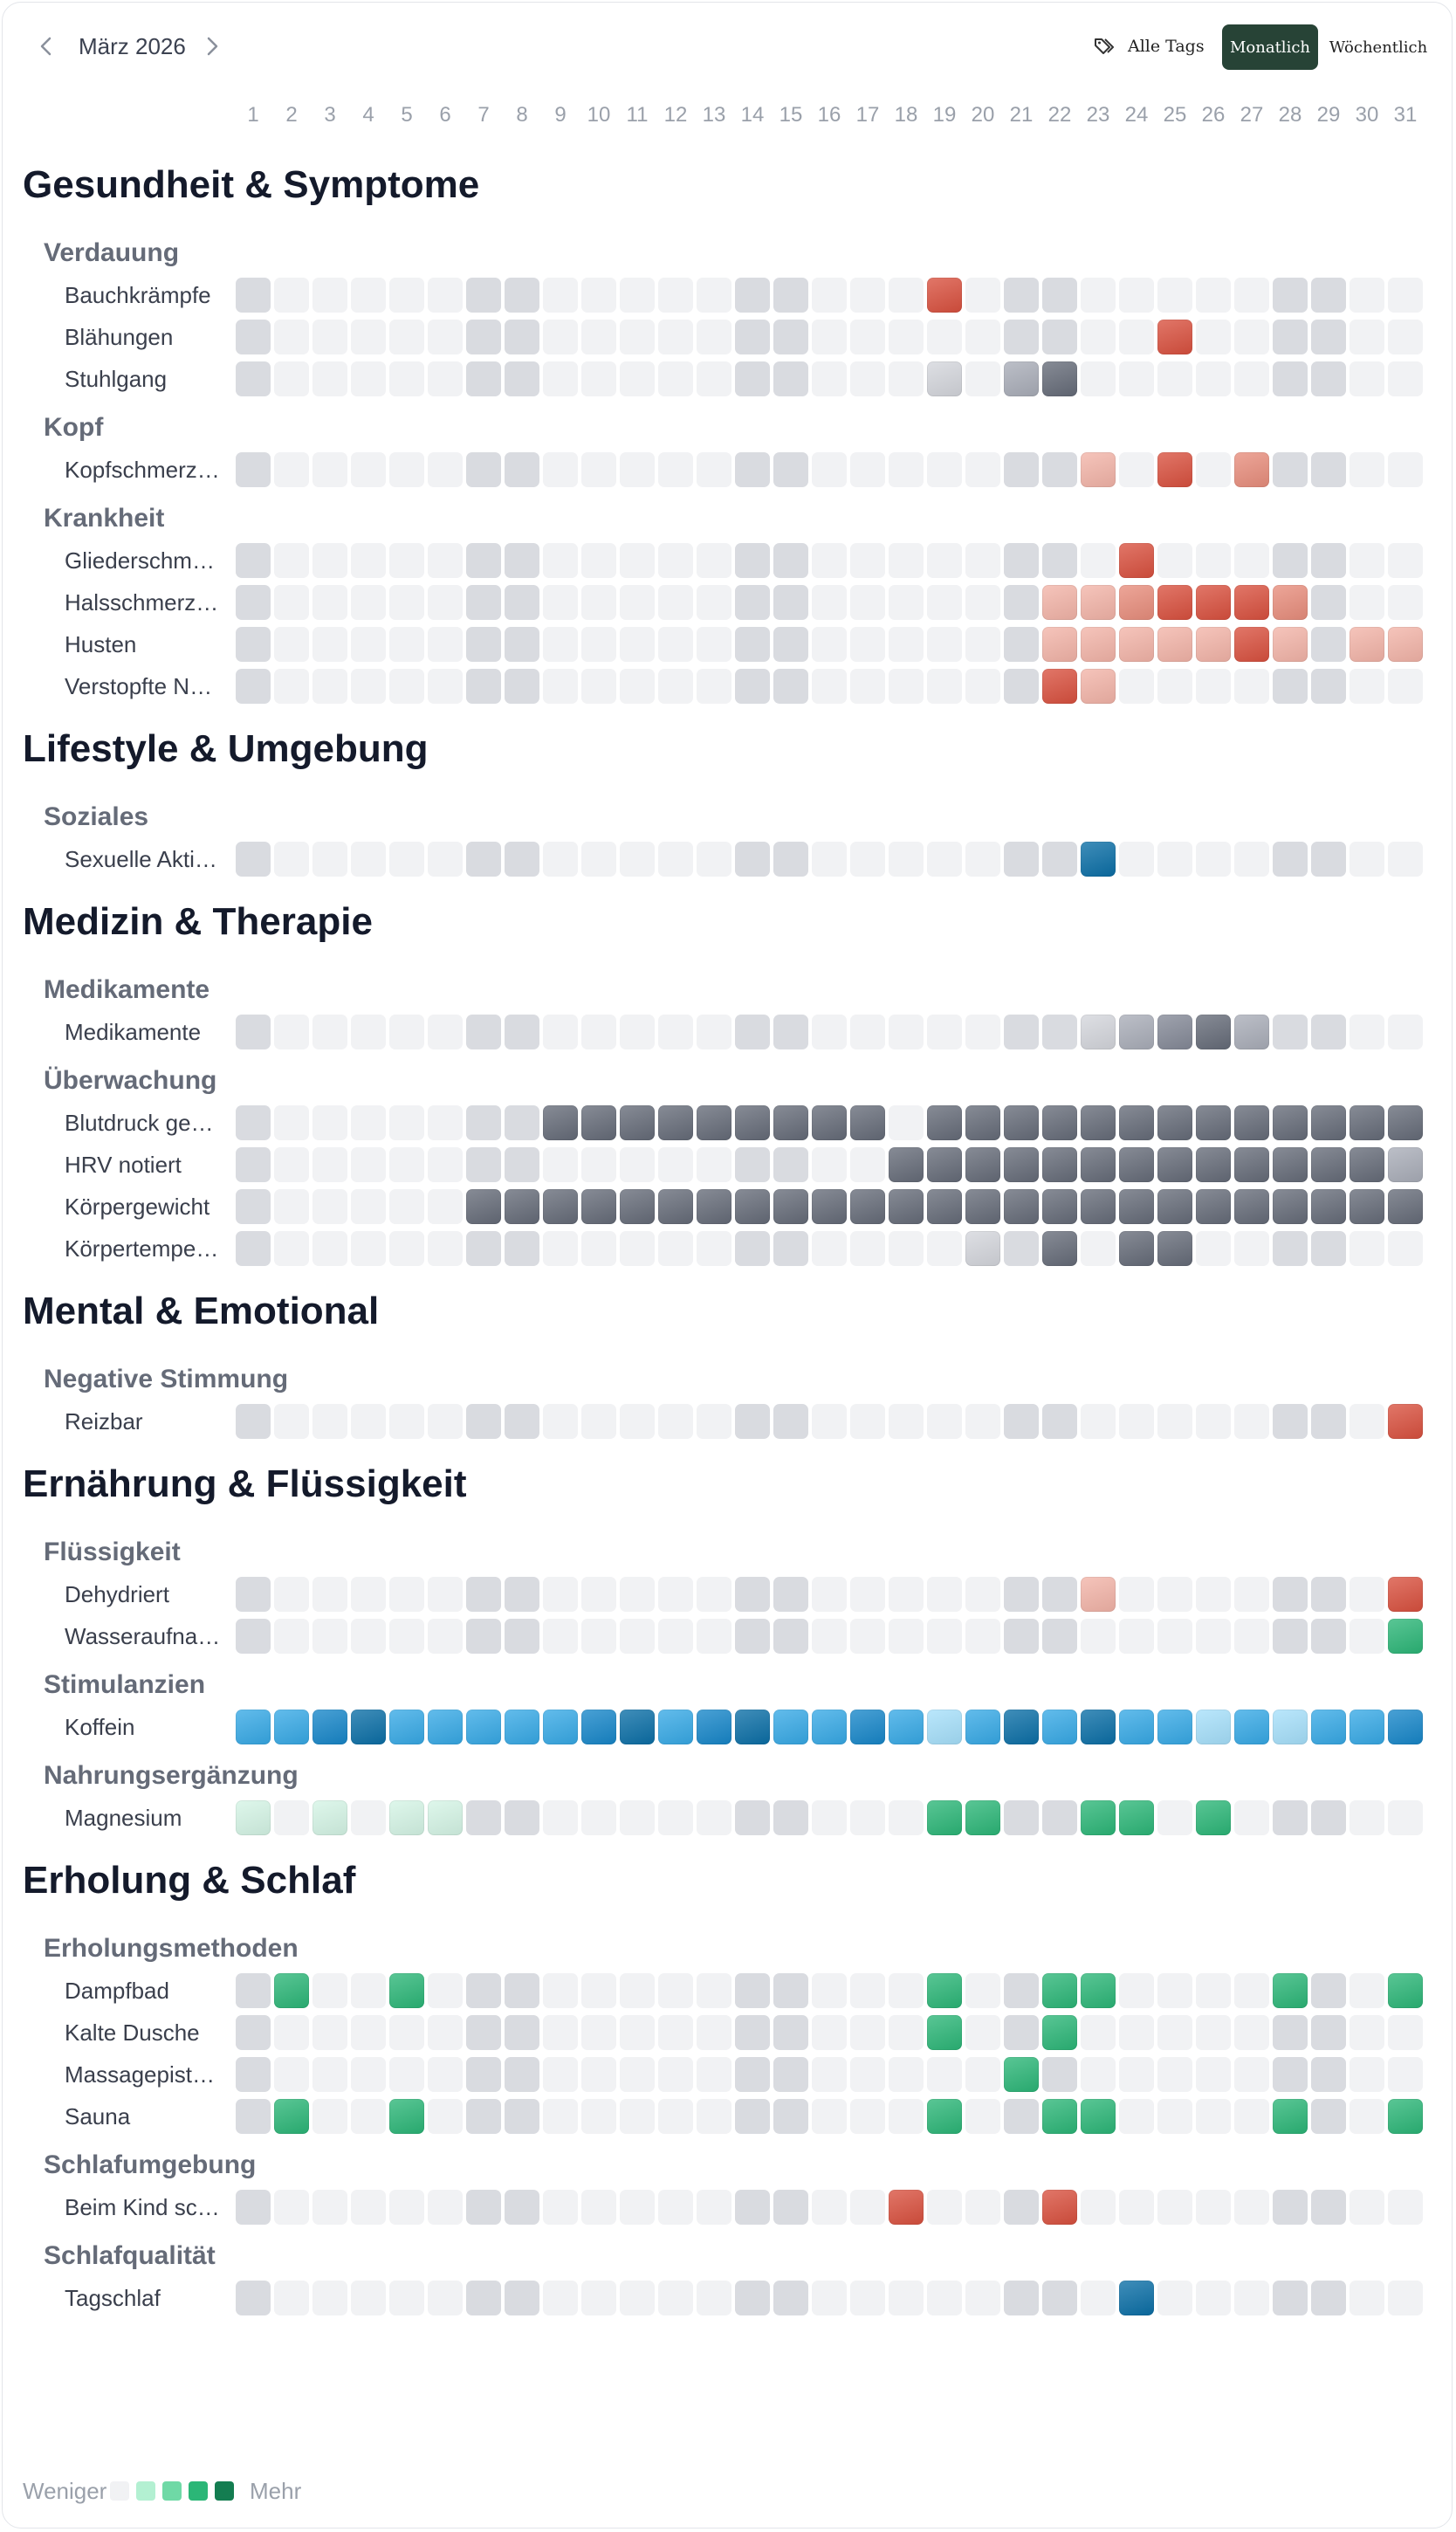 The image size is (1456, 2532). I want to click on tag-row-label: Koffein, so click(100, 1727).